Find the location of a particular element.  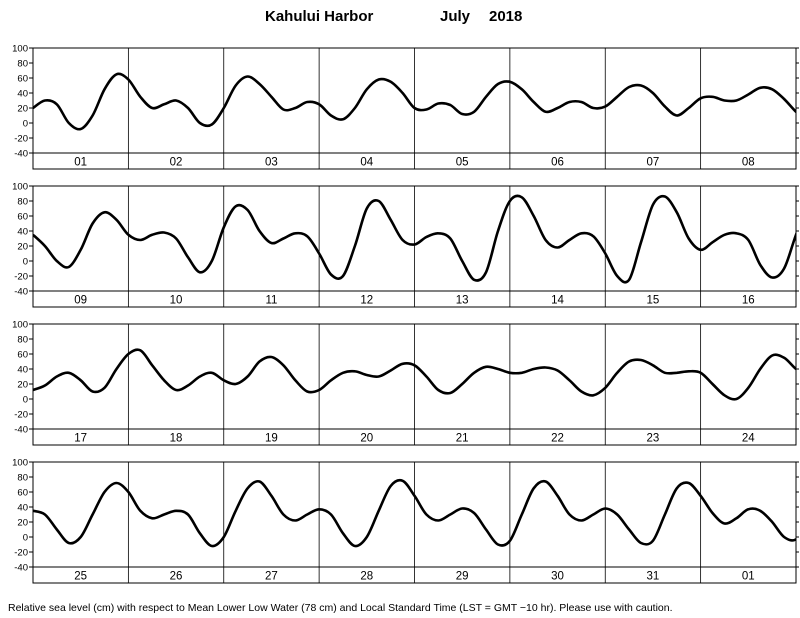

day-label: 28 is located at coordinates (366, 577).